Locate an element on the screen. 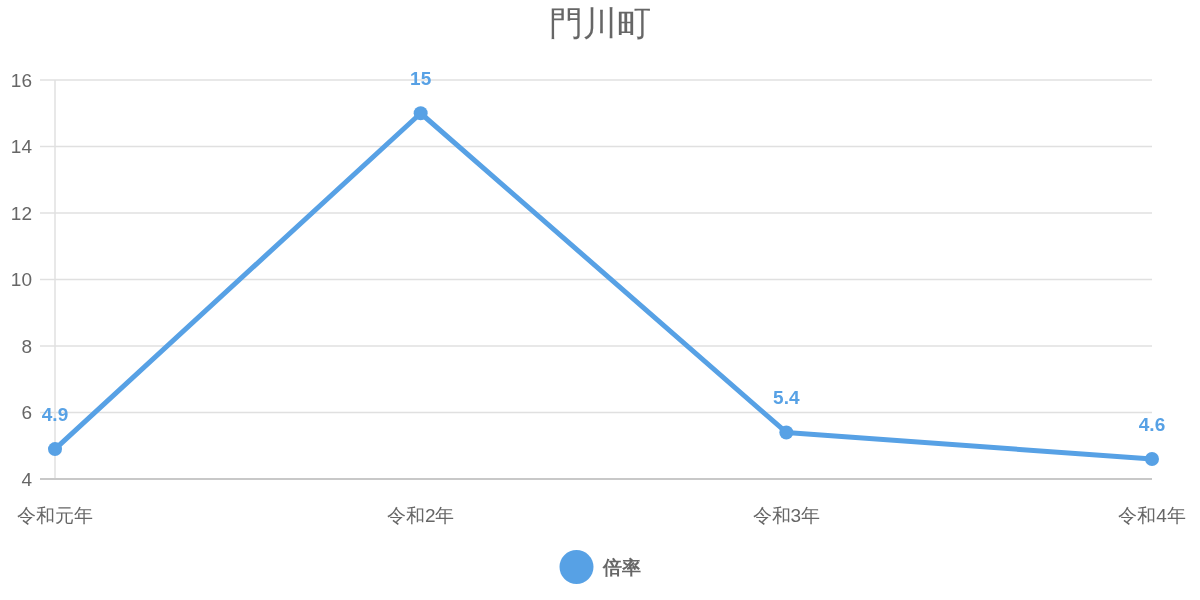  chart-title: 門川町 is located at coordinates (600, 23).